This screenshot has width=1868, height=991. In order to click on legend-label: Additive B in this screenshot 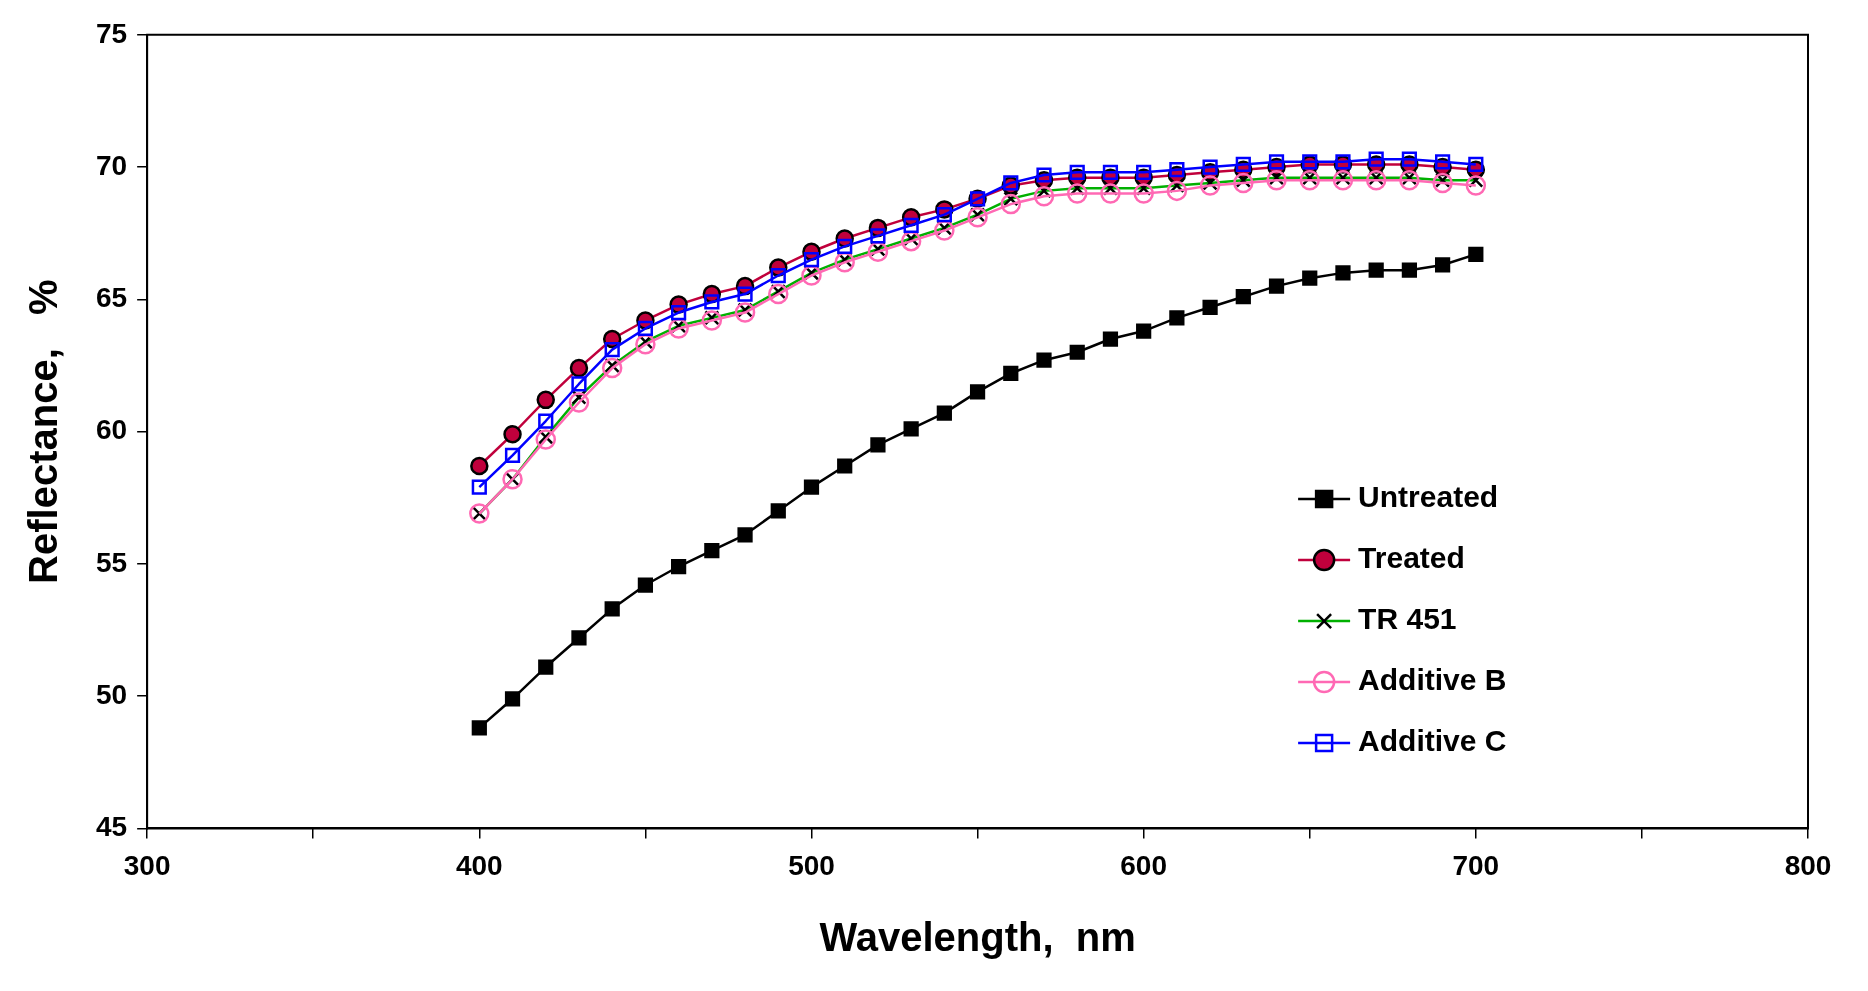, I will do `click(1432, 680)`.